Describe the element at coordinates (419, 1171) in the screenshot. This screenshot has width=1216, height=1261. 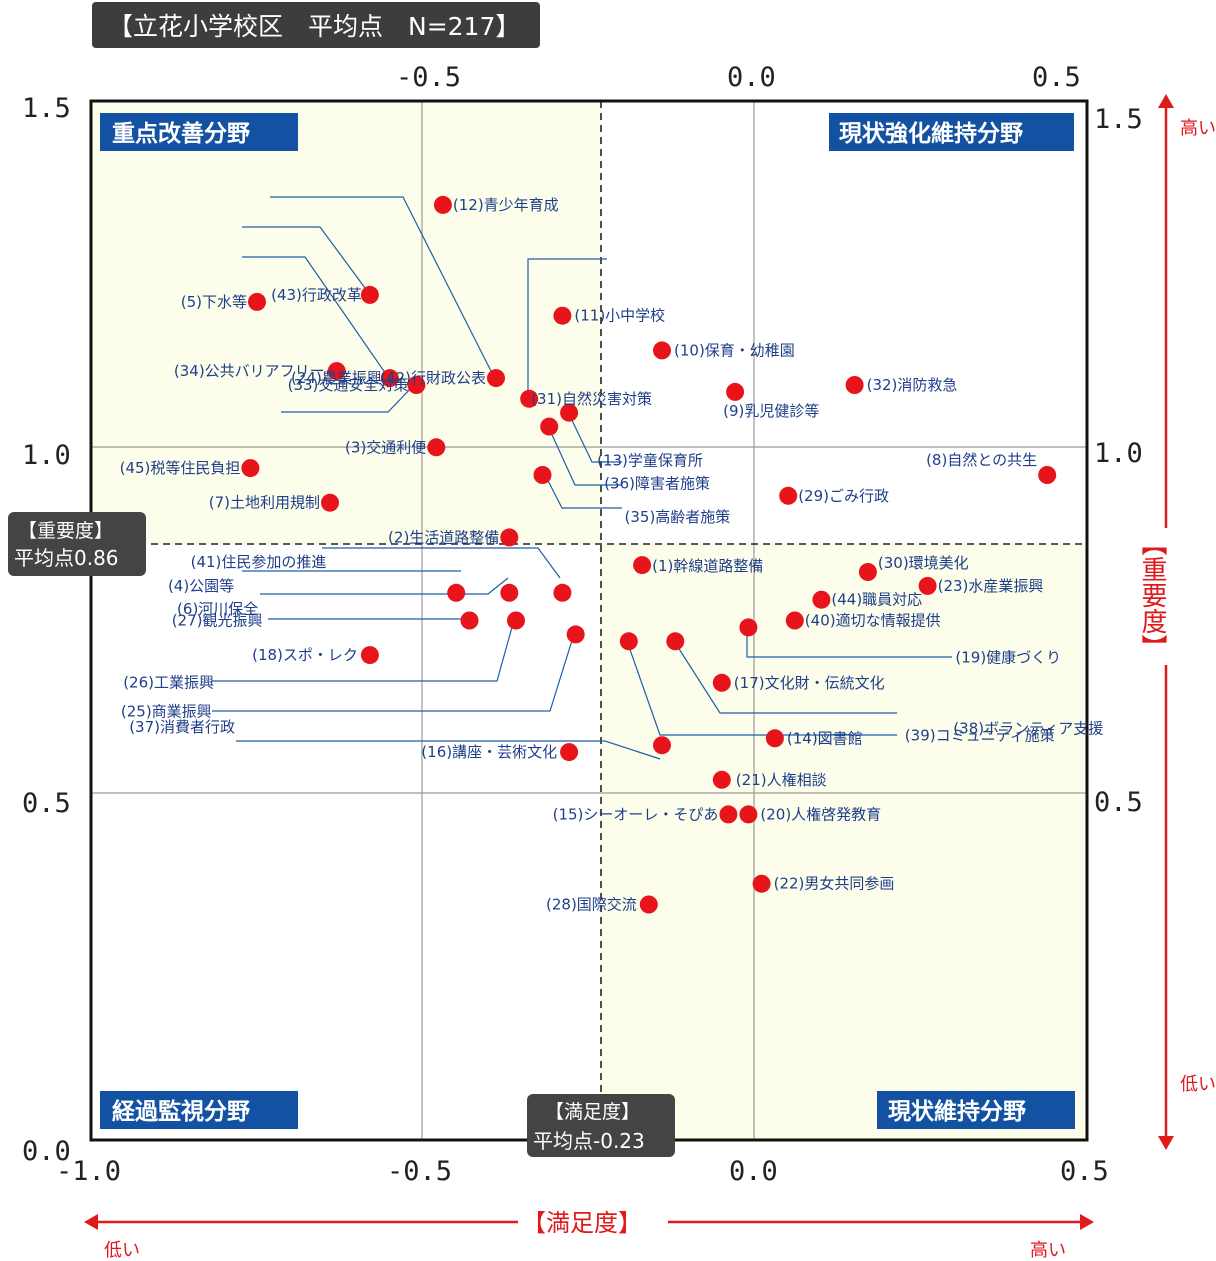
I see `x-tick-neg05: -0.5` at that location.